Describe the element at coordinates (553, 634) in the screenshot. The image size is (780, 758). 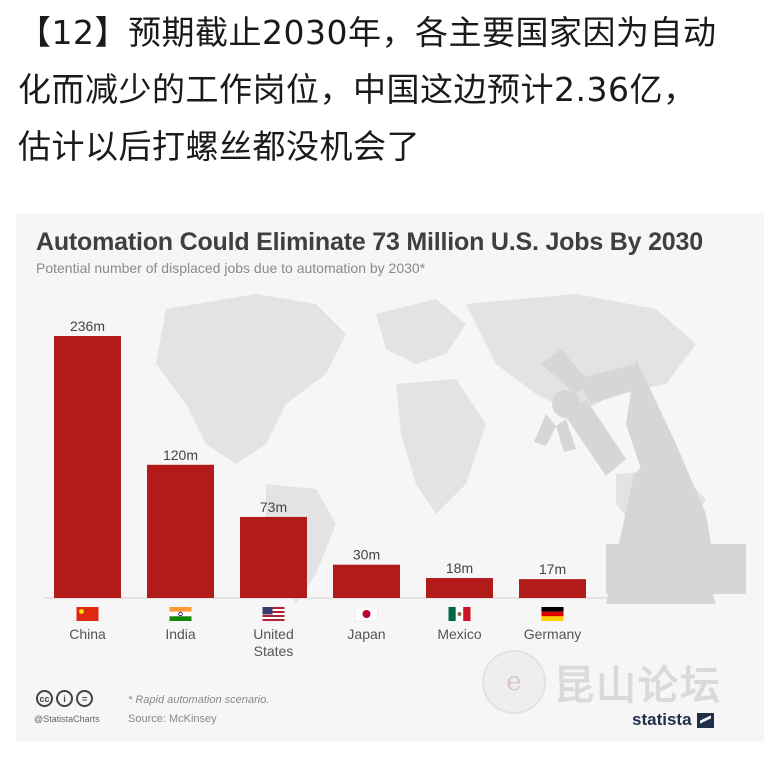
I see `tick-label: Germany` at that location.